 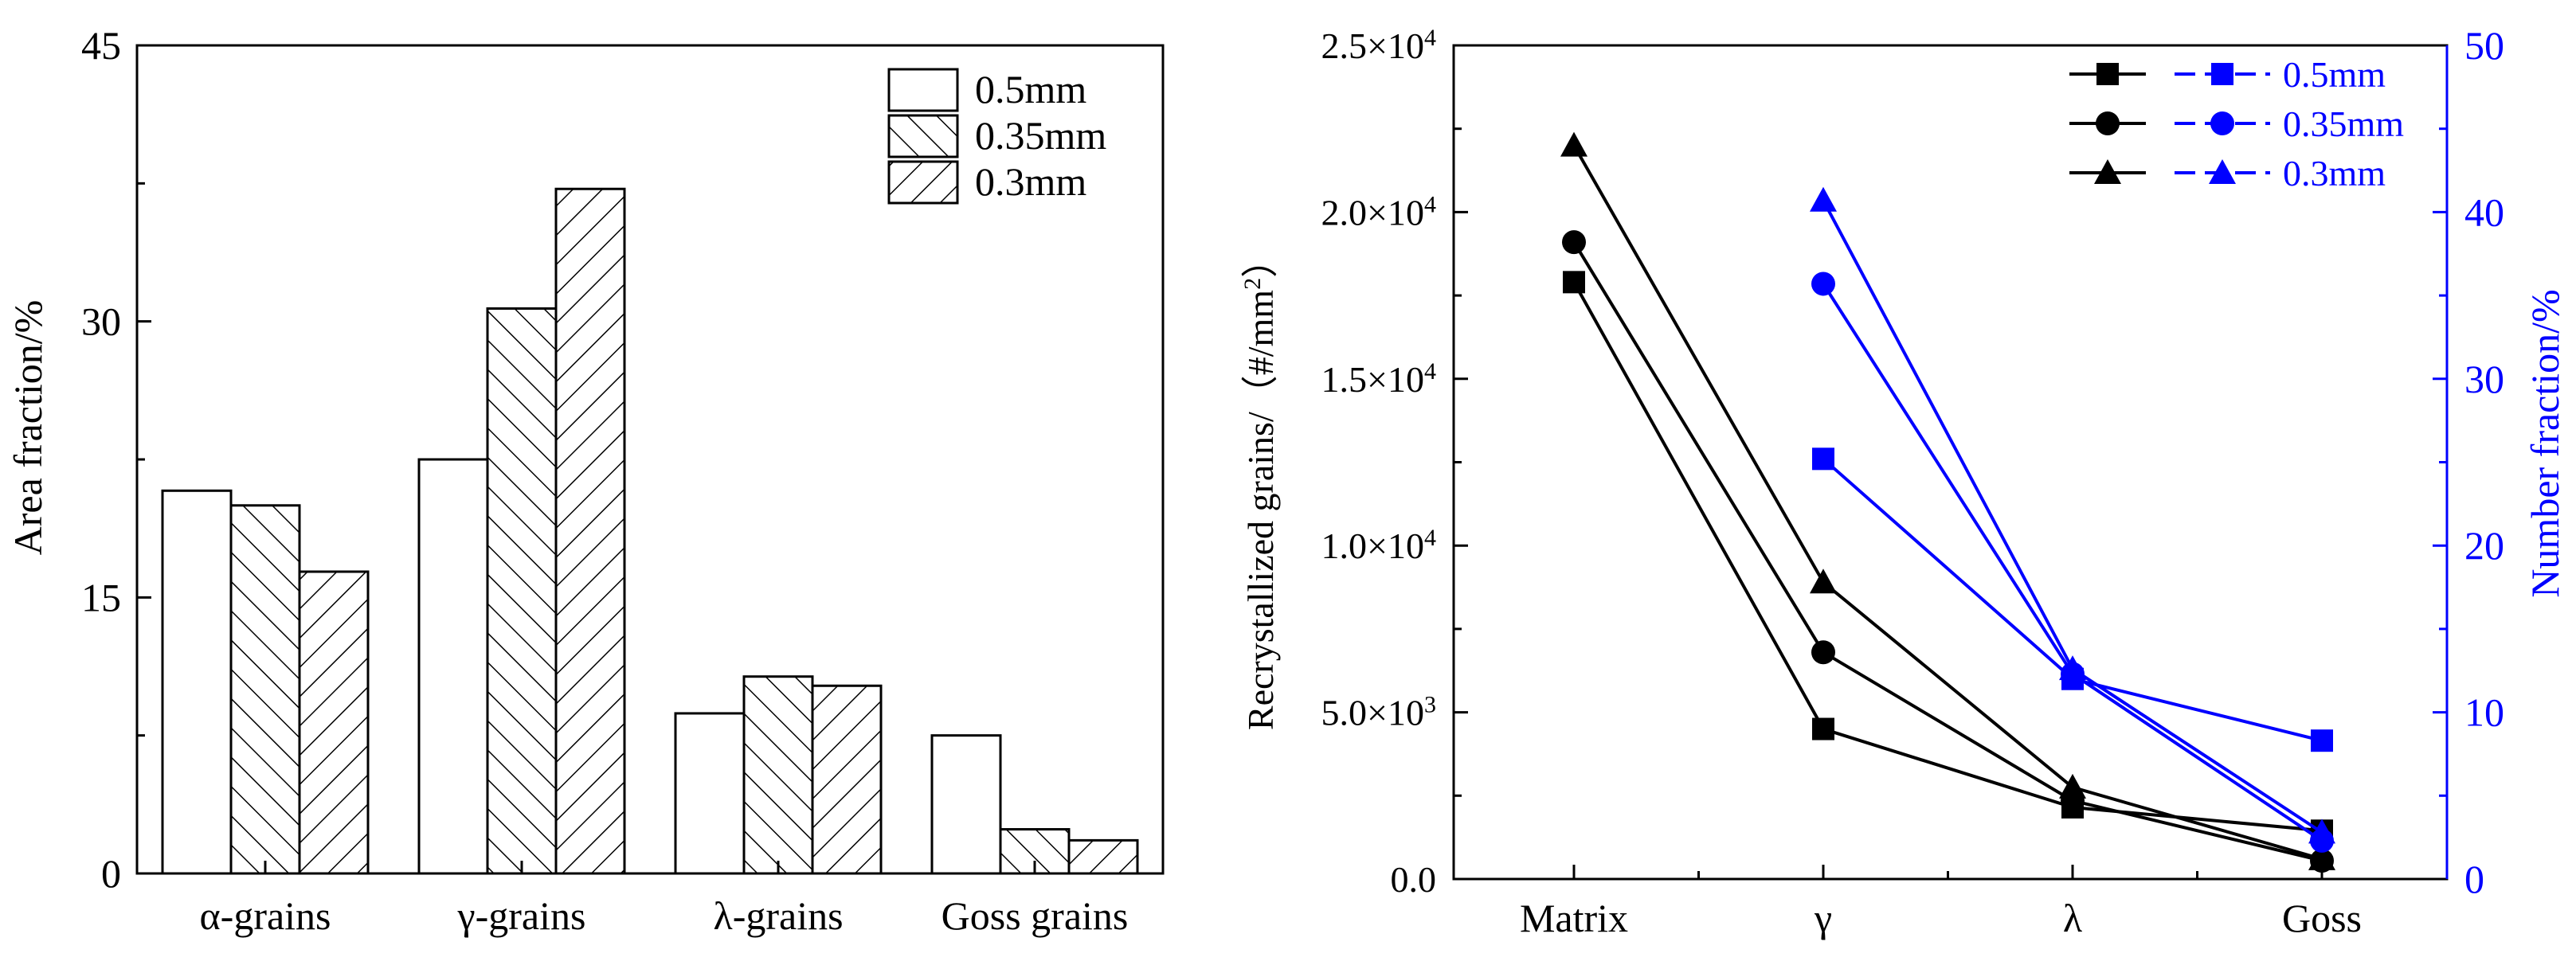 I want to click on line-left-tick-label: 2.0×10⁴, so click(x=1378, y=212).